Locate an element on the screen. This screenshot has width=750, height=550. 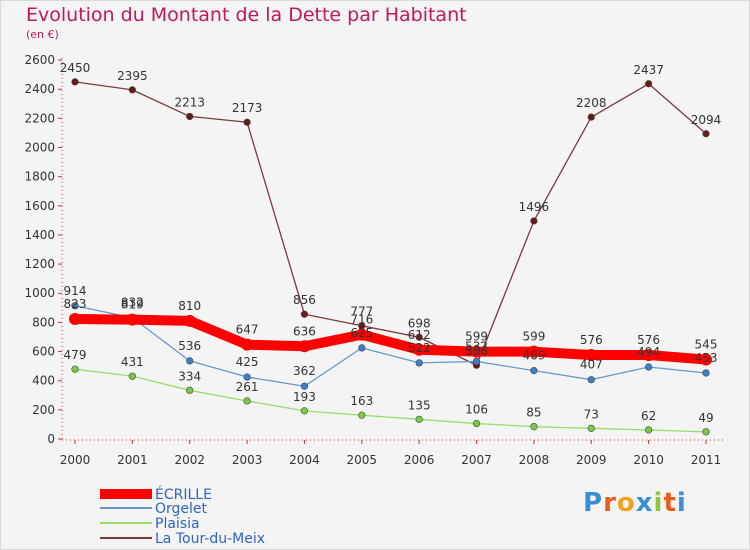
data-label: 914 is located at coordinates (75, 291).